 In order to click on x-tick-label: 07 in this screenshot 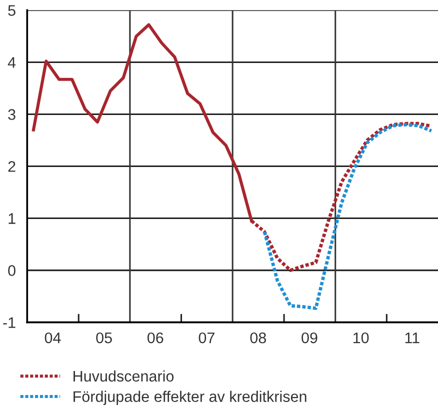, I will do `click(206, 338)`.